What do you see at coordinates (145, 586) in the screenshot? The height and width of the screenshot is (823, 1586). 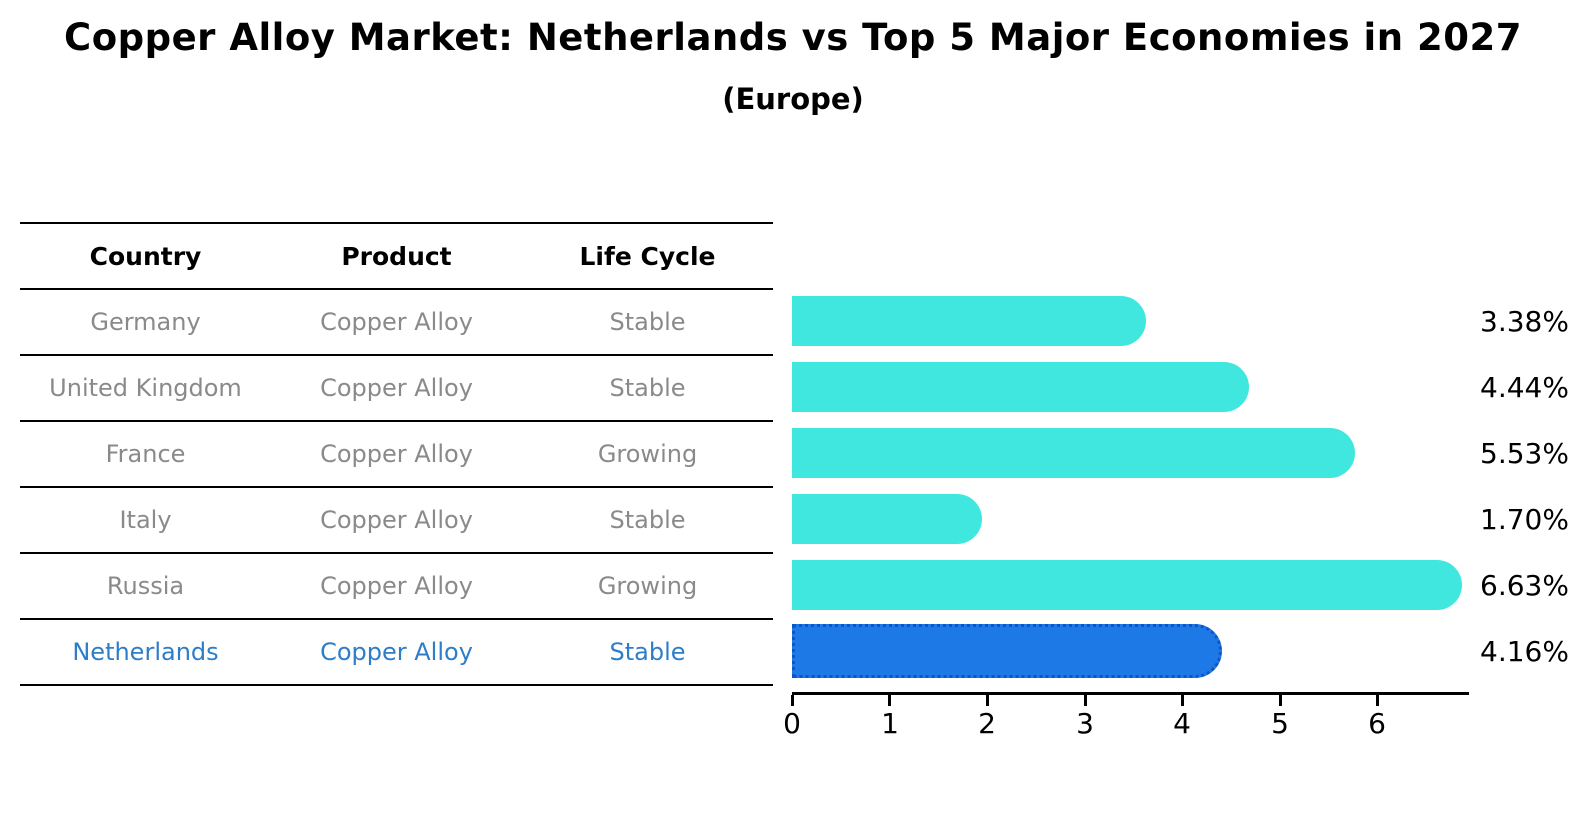 I see `country-cell: Russia` at bounding box center [145, 586].